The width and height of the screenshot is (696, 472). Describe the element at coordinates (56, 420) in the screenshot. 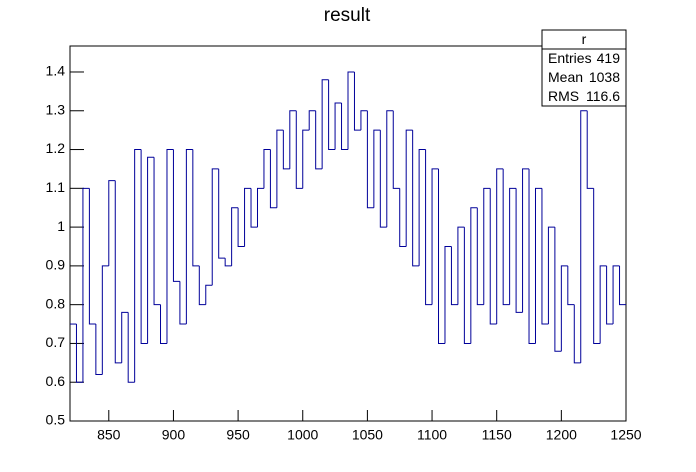

I see `y-tick-label: 0.5` at that location.